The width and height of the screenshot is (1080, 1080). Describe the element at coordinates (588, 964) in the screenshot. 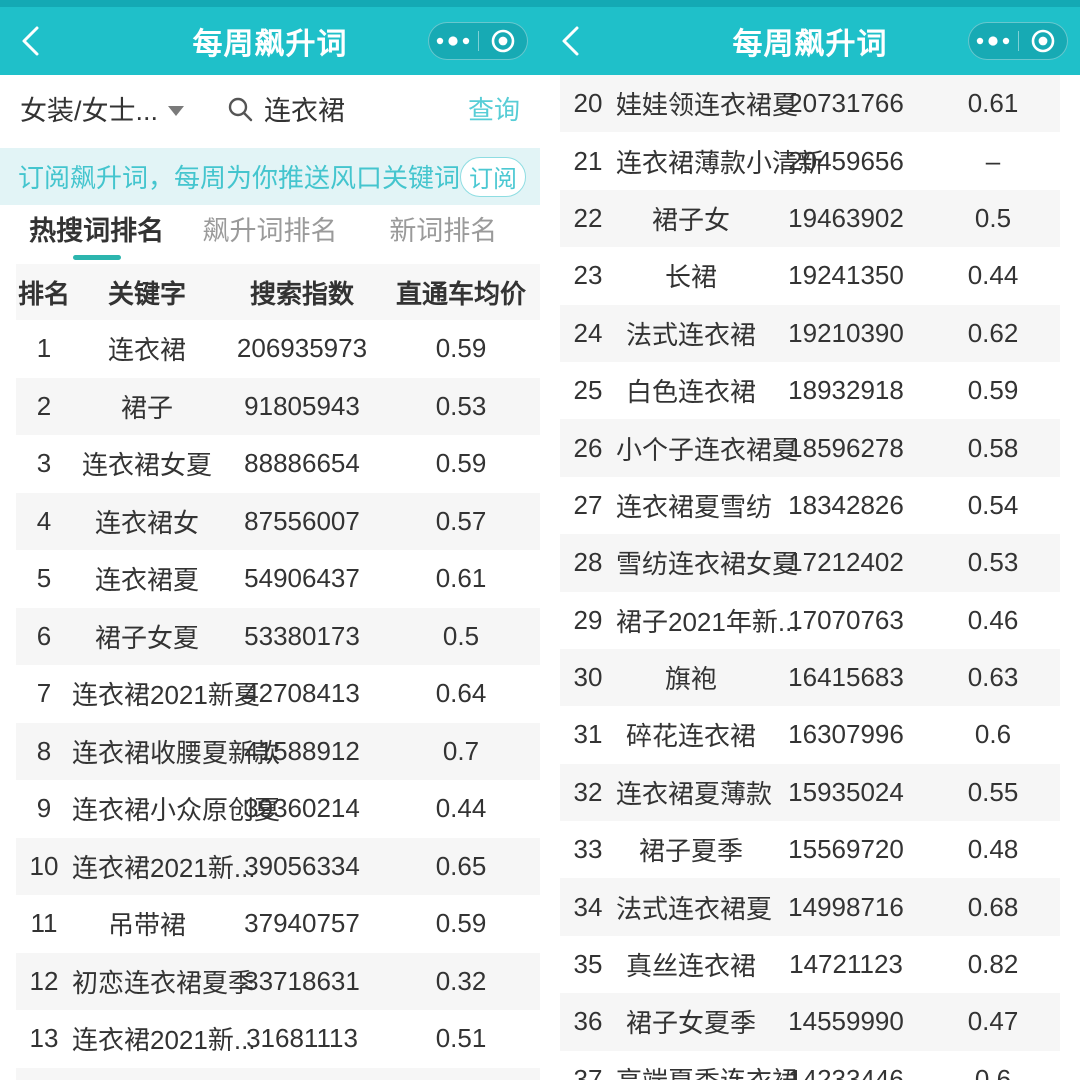

I see `rank-cell: 35` at that location.